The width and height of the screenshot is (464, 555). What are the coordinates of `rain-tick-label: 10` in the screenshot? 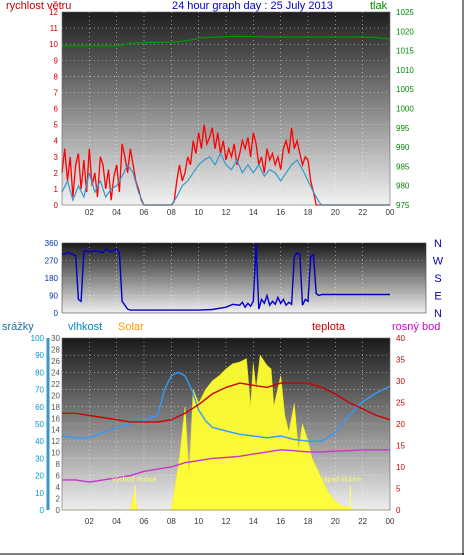 It's located at (55, 453).